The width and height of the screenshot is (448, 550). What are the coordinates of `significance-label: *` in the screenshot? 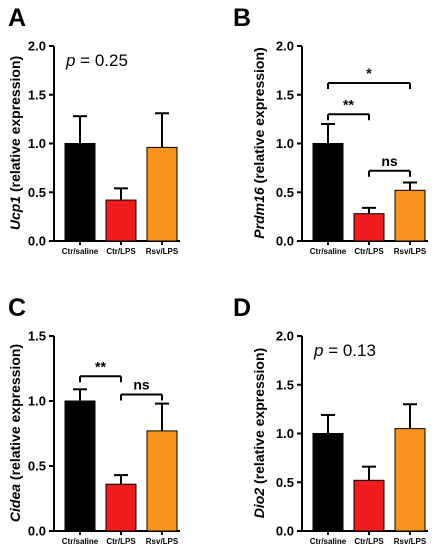 It's located at (369, 73).